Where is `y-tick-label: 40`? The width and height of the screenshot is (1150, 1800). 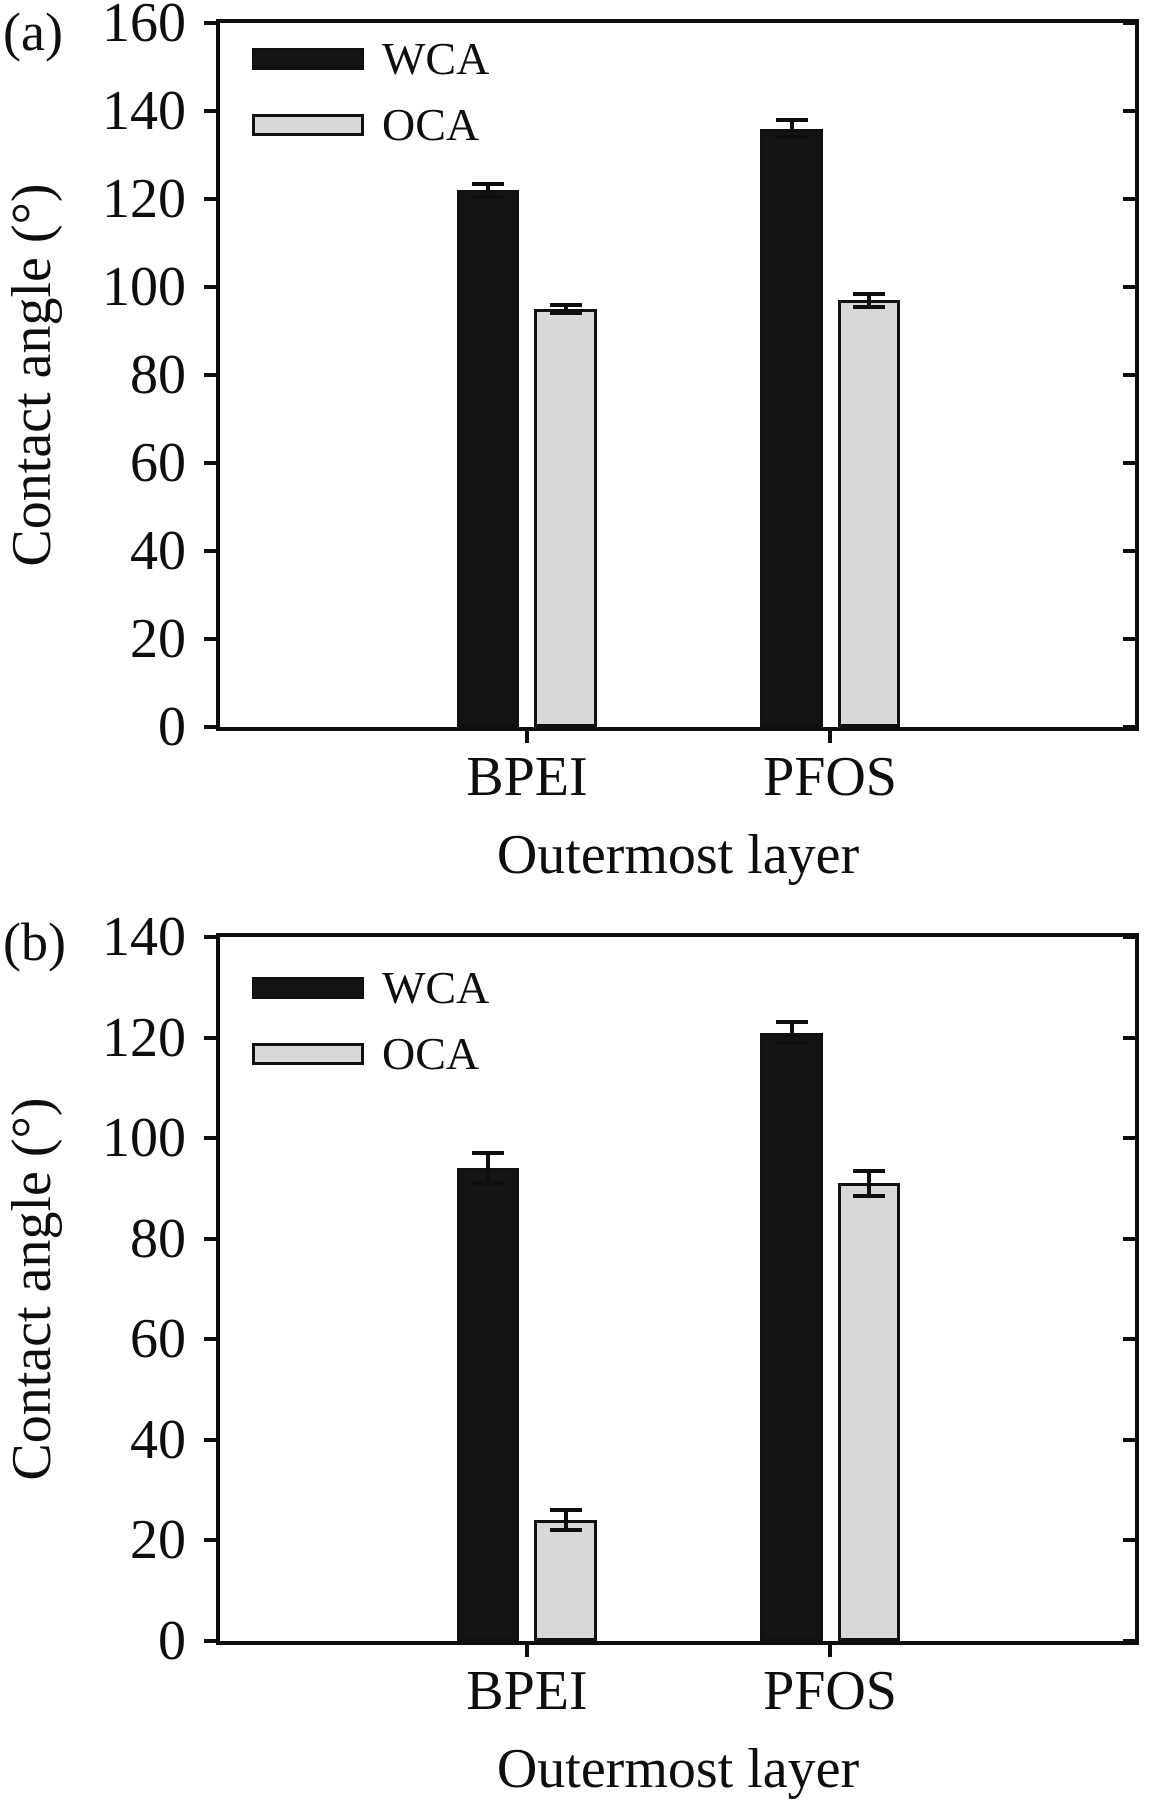 y-tick-label: 40 is located at coordinates (158, 551).